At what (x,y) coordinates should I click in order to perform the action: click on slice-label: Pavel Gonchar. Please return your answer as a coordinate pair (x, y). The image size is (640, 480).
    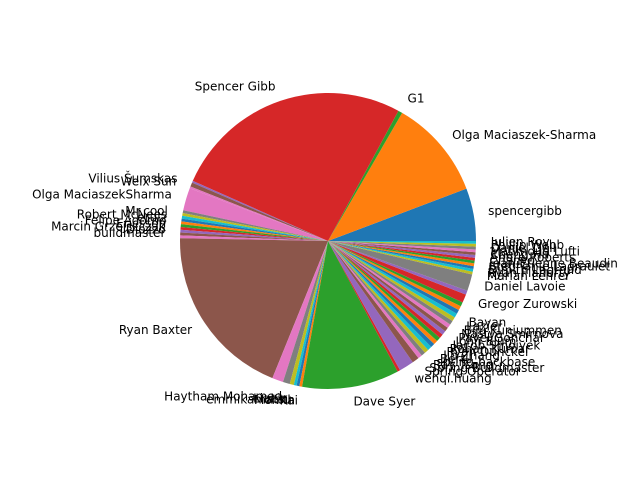
    Looking at the image, I should click on (501, 338).